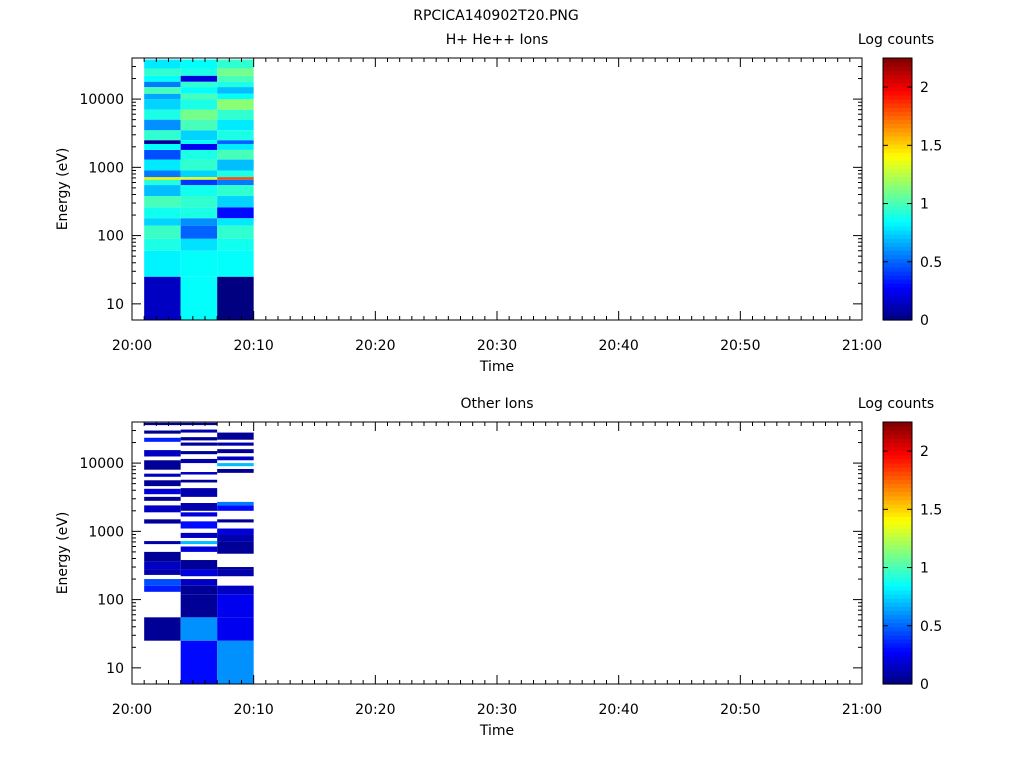  I want to click on x-tick-label: 20:30, so click(497, 346).